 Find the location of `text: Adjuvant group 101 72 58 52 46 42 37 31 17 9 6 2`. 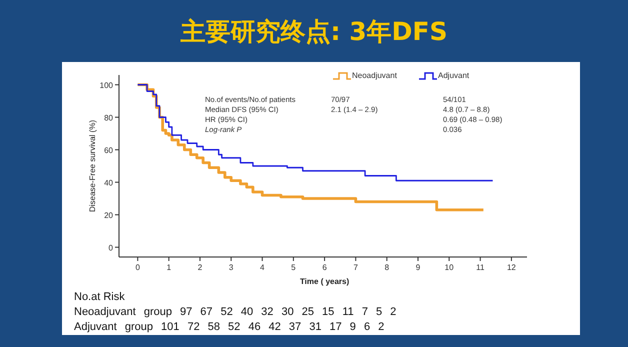

text: Adjuvant group 101 72 58 52 46 42 37 31 17 9 6 2 is located at coordinates (229, 327).